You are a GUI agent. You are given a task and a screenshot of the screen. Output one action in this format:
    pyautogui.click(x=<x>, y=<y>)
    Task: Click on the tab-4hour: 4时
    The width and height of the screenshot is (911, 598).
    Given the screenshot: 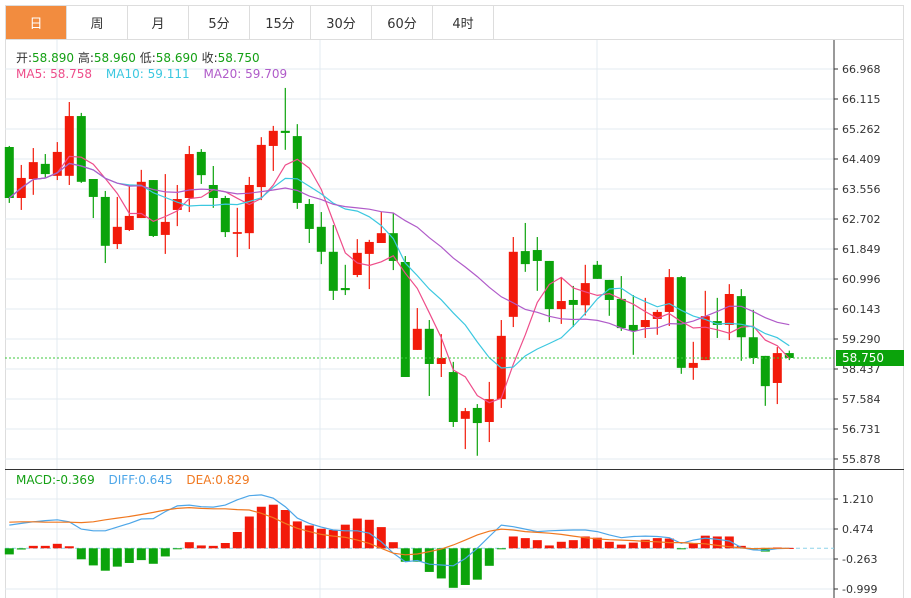 What is the action you would take?
    pyautogui.click(x=463, y=22)
    